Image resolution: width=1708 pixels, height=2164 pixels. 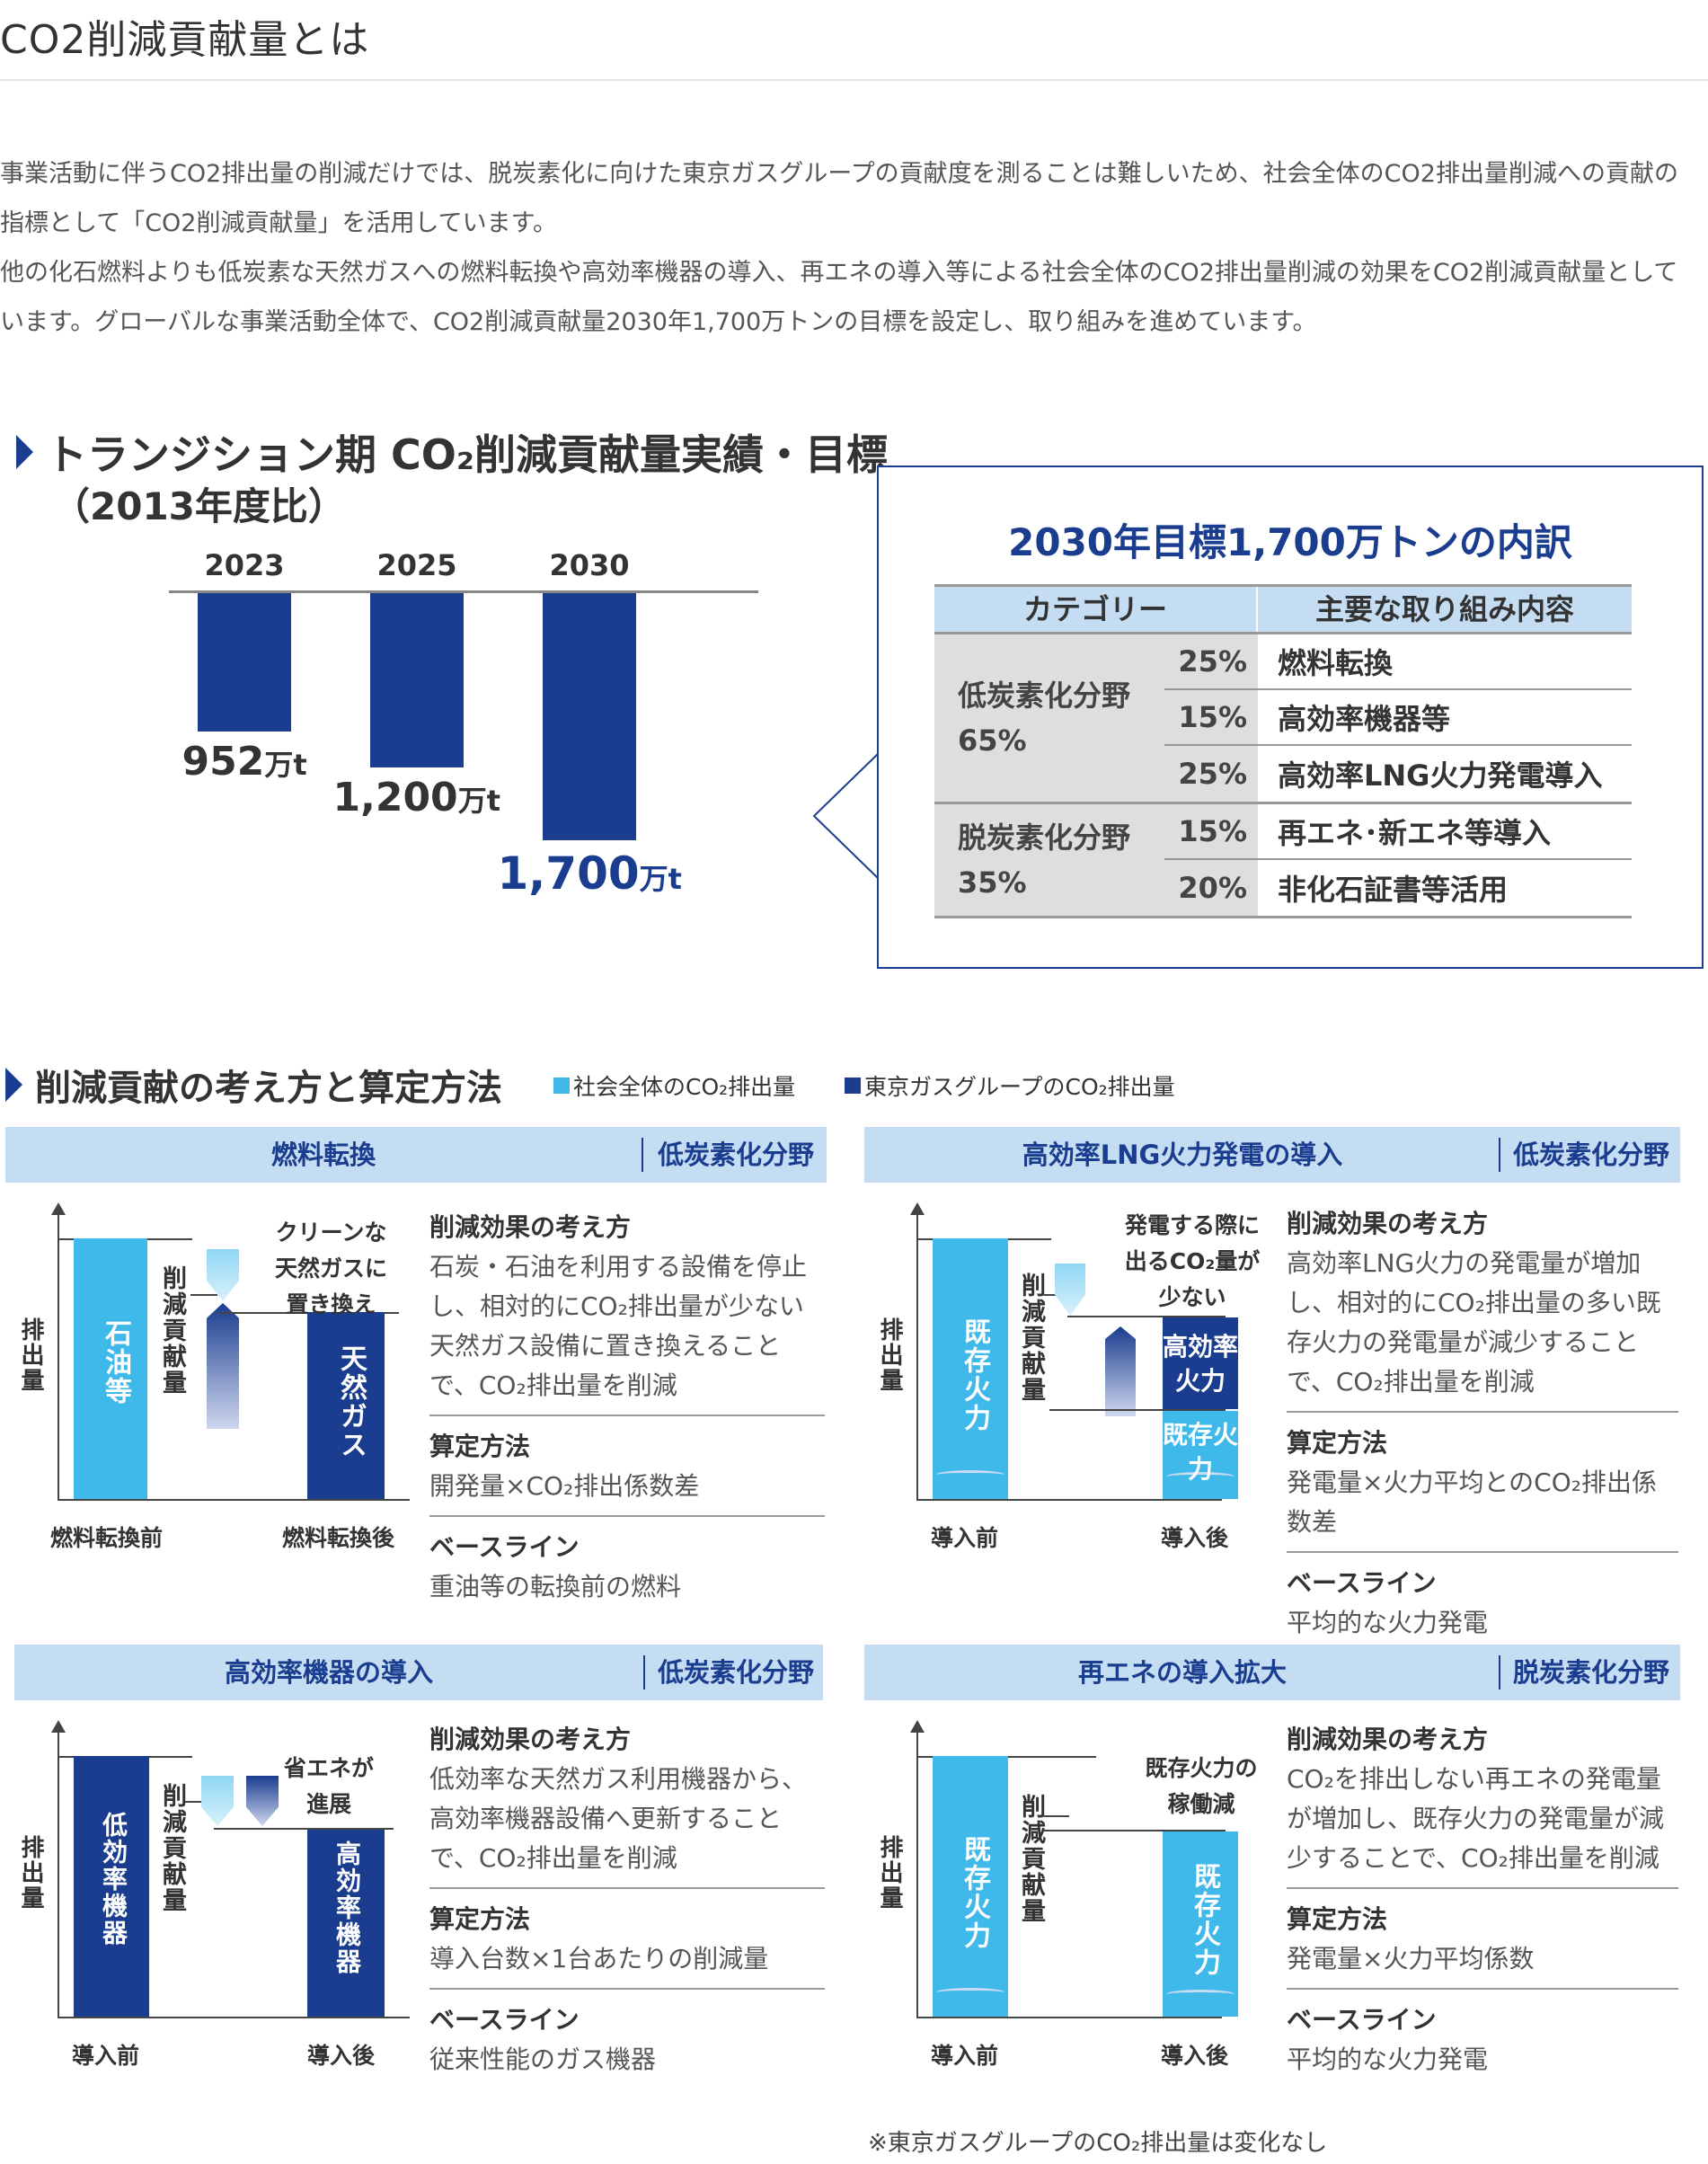 I want to click on card-header: 高効率機器の導入 低炭素化分野, so click(x=418, y=1673).